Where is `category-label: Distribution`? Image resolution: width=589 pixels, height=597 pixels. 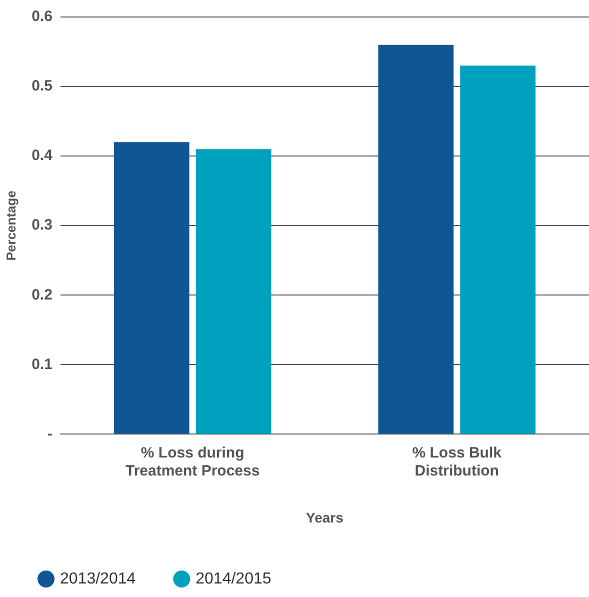
category-label: Distribution is located at coordinates (456, 471).